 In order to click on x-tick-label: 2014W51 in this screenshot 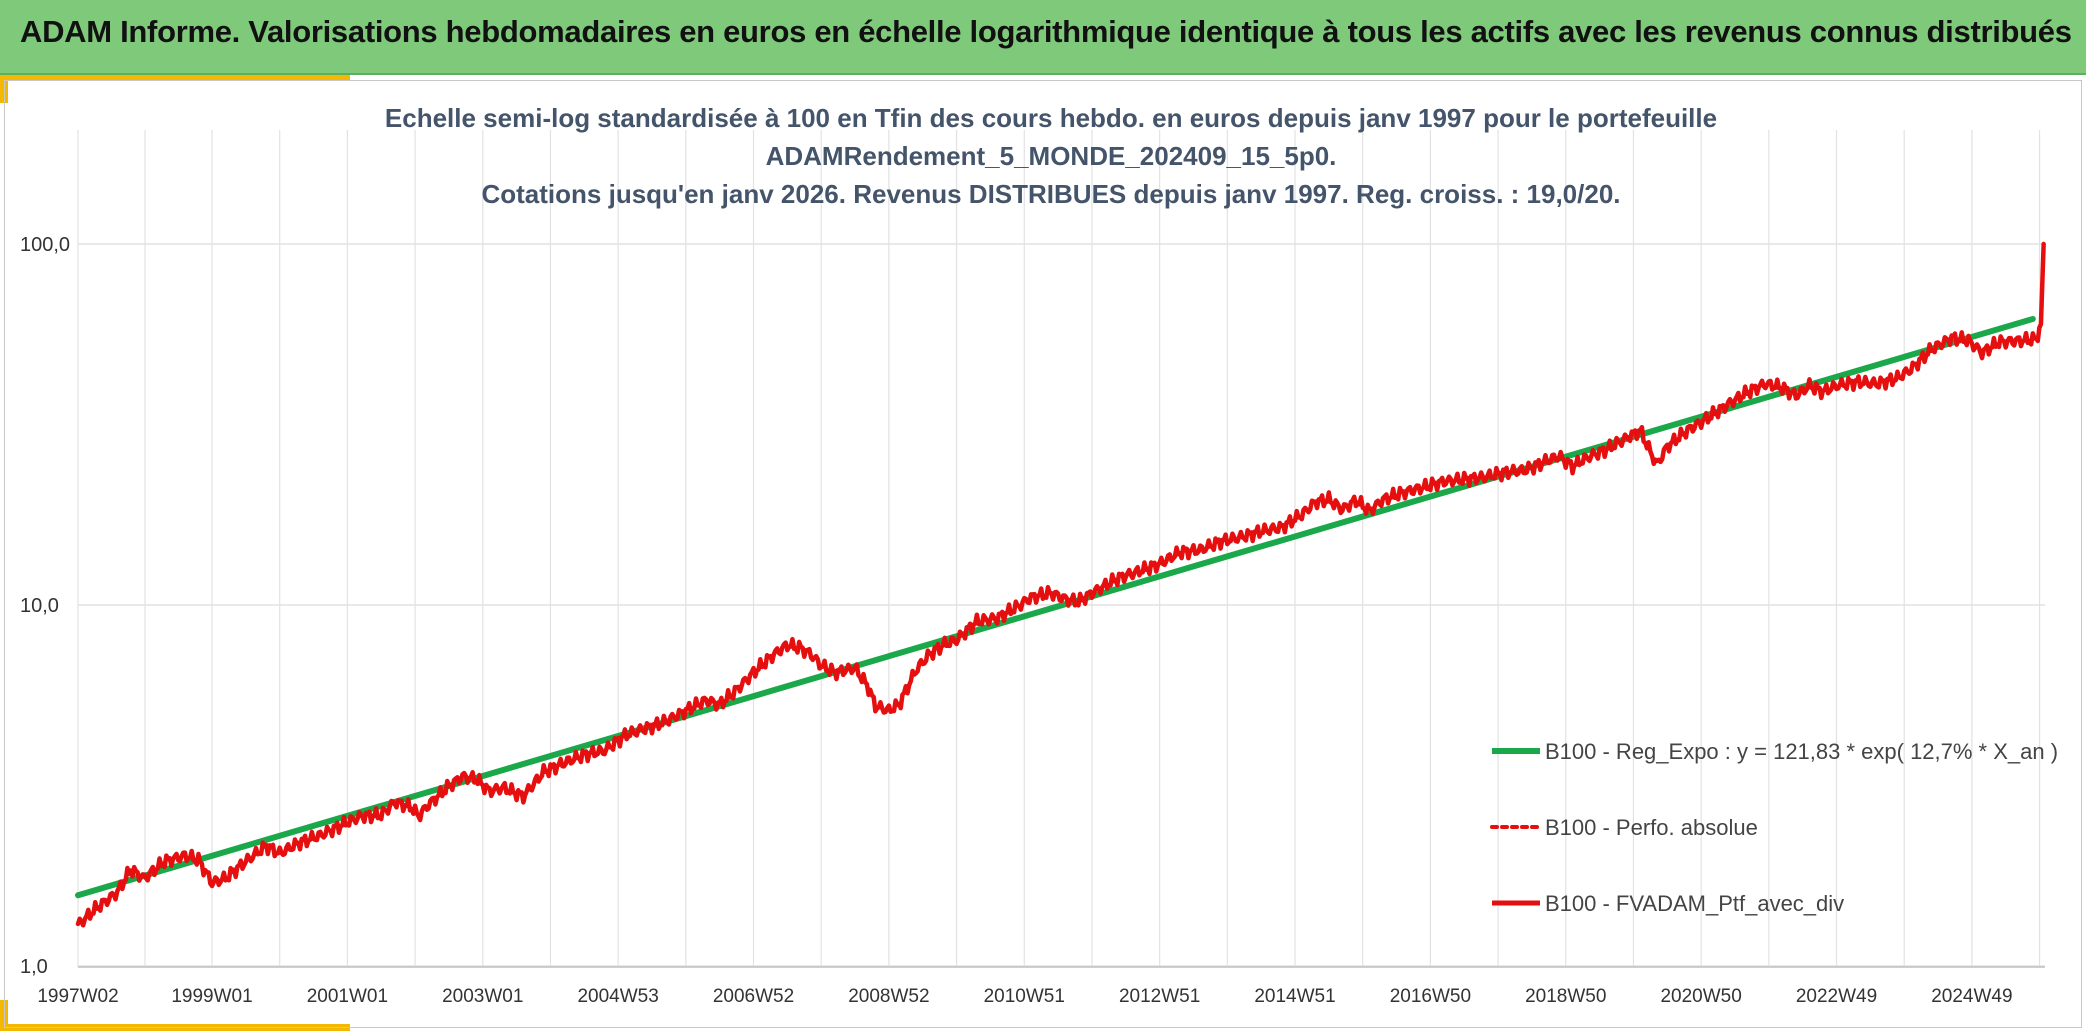, I will do `click(1294, 996)`.